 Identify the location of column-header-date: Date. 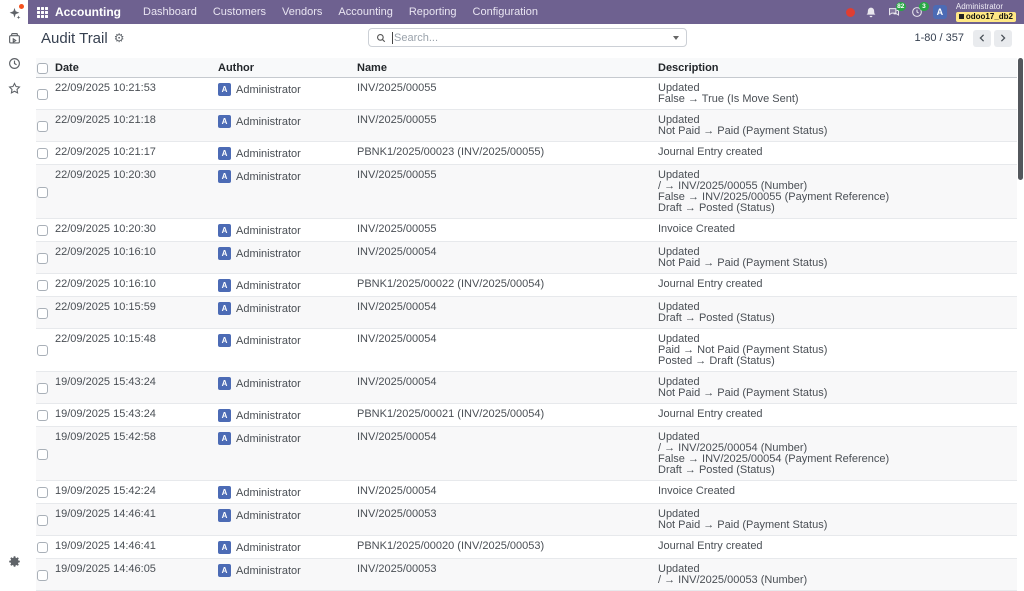
(136, 68).